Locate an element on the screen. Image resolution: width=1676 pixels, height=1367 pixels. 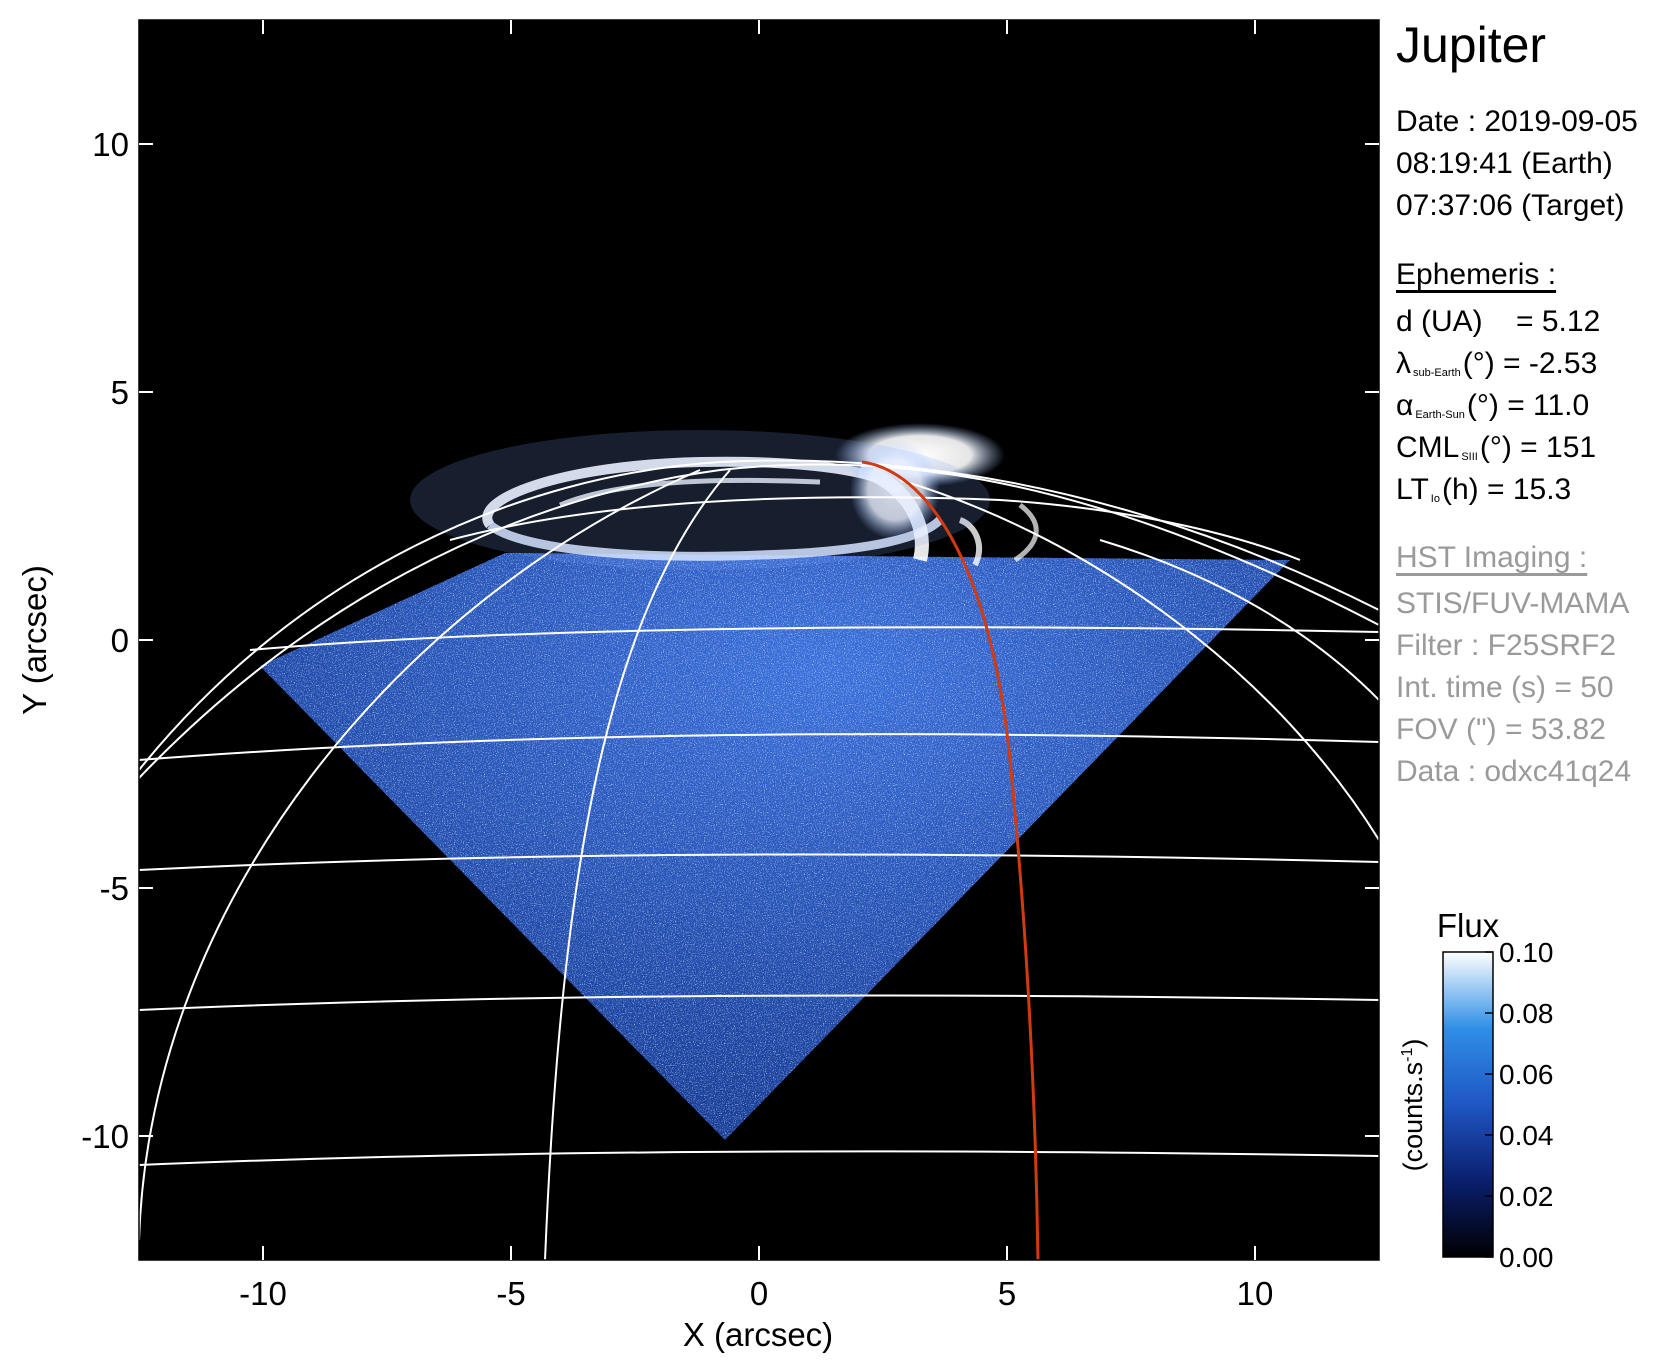
colorbar-tick-label: 0.10 is located at coordinates (1526, 952).